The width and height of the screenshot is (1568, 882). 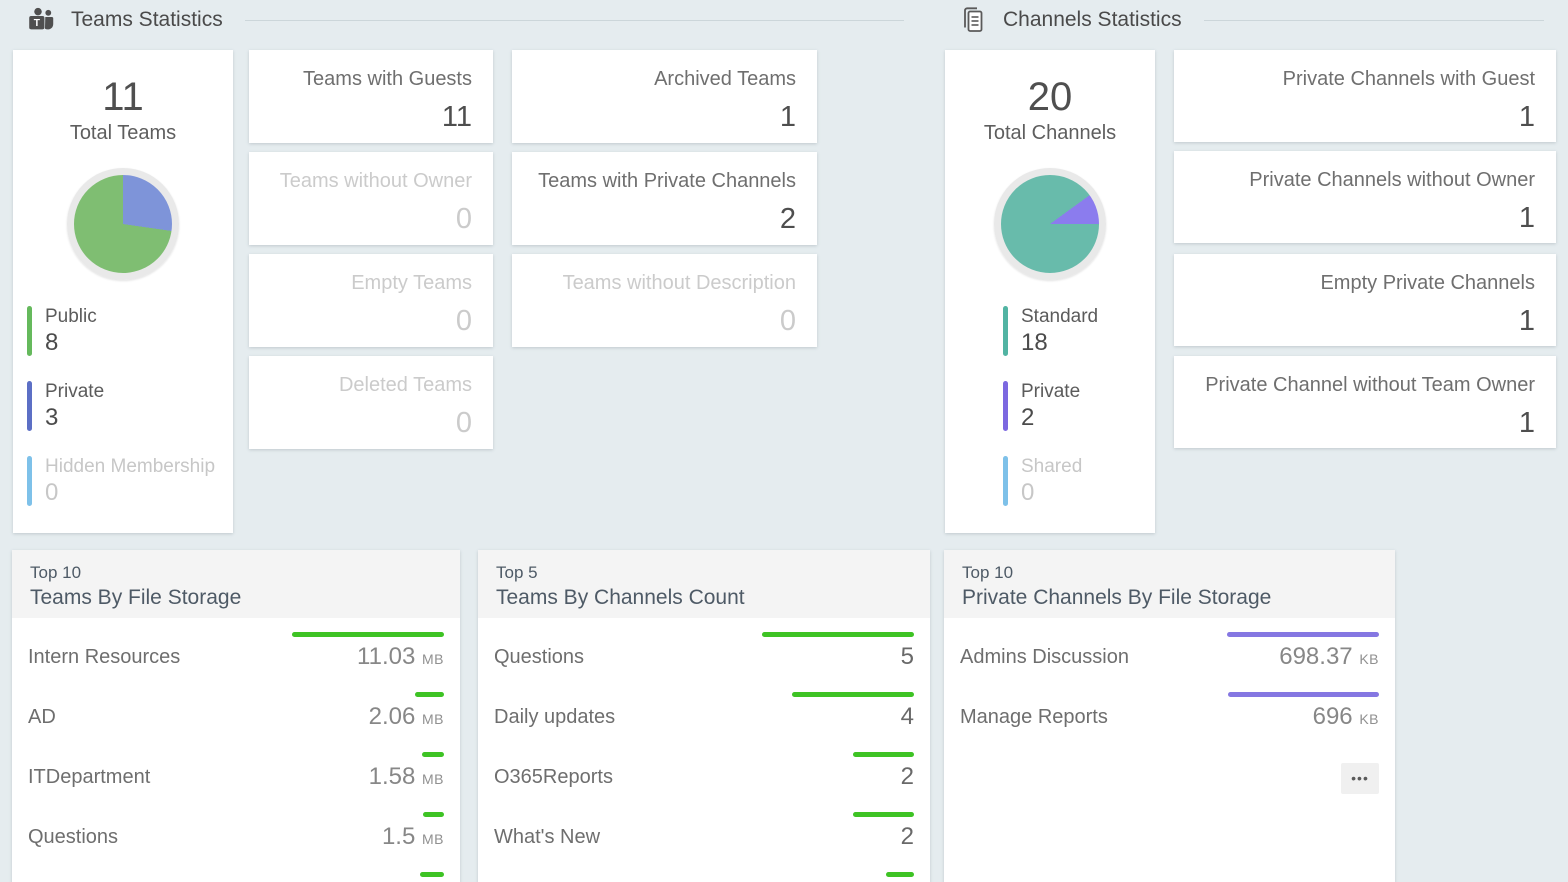 What do you see at coordinates (1408, 79) in the screenshot?
I see `stat-label: Private Channels with Guest` at bounding box center [1408, 79].